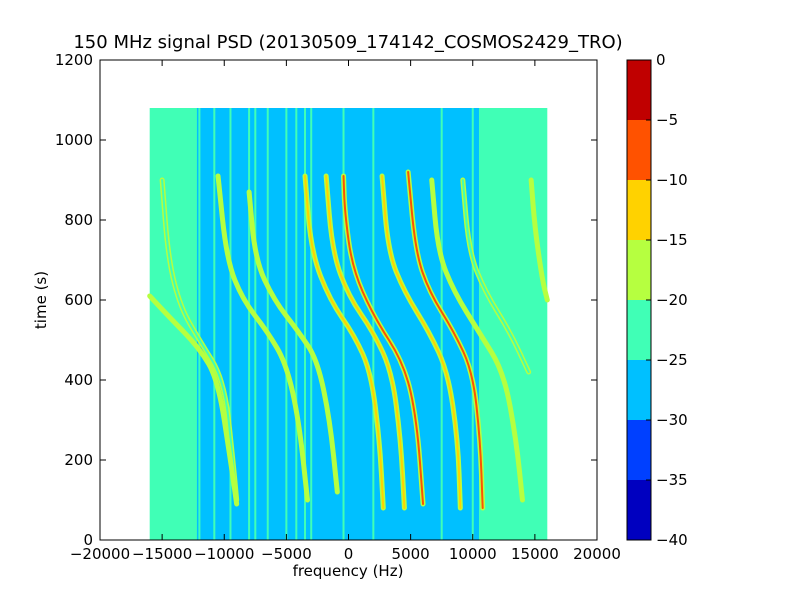 The height and width of the screenshot is (600, 800). Describe the element at coordinates (672, 540) in the screenshot. I see `colorbar-tick-label: −40` at that location.